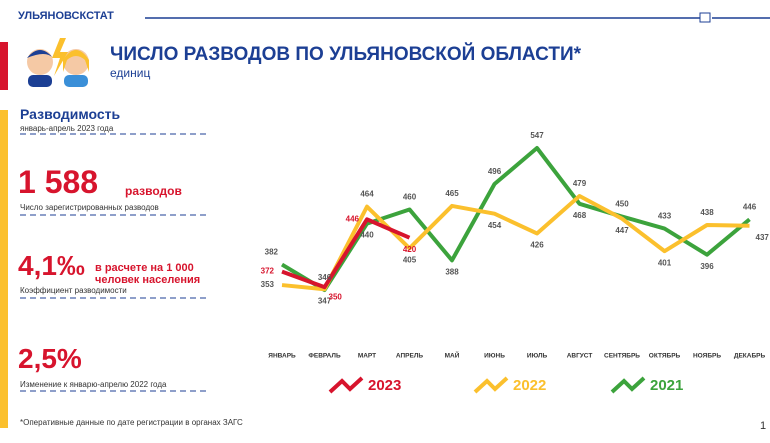 This screenshot has height=443, width=770. What do you see at coordinates (148, 274) in the screenshot?
I see `stat-unit: в расчете на 1 000 человек населения` at bounding box center [148, 274].